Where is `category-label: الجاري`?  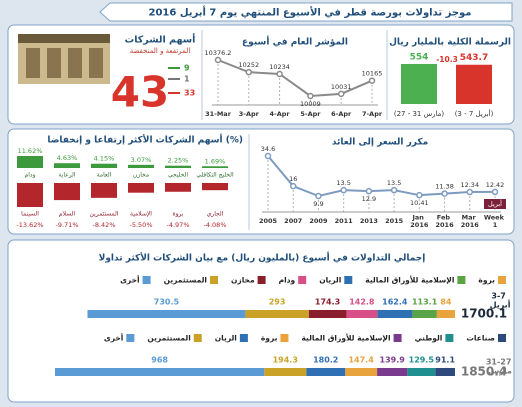 category-label: الجاري is located at coordinates (215, 214).